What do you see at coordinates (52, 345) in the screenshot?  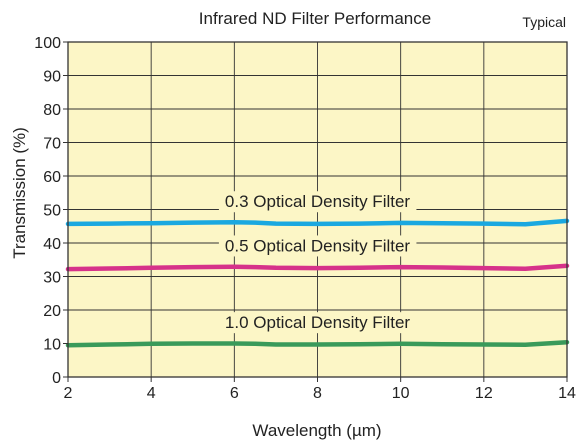 I see `y-tick-label: 10` at bounding box center [52, 345].